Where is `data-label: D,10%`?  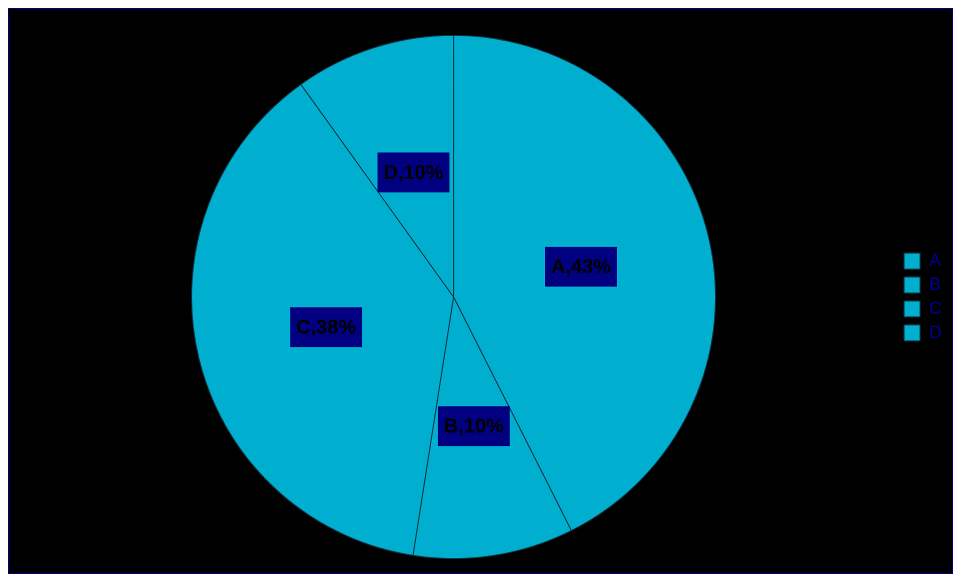 data-label: D,10% is located at coordinates (414, 173).